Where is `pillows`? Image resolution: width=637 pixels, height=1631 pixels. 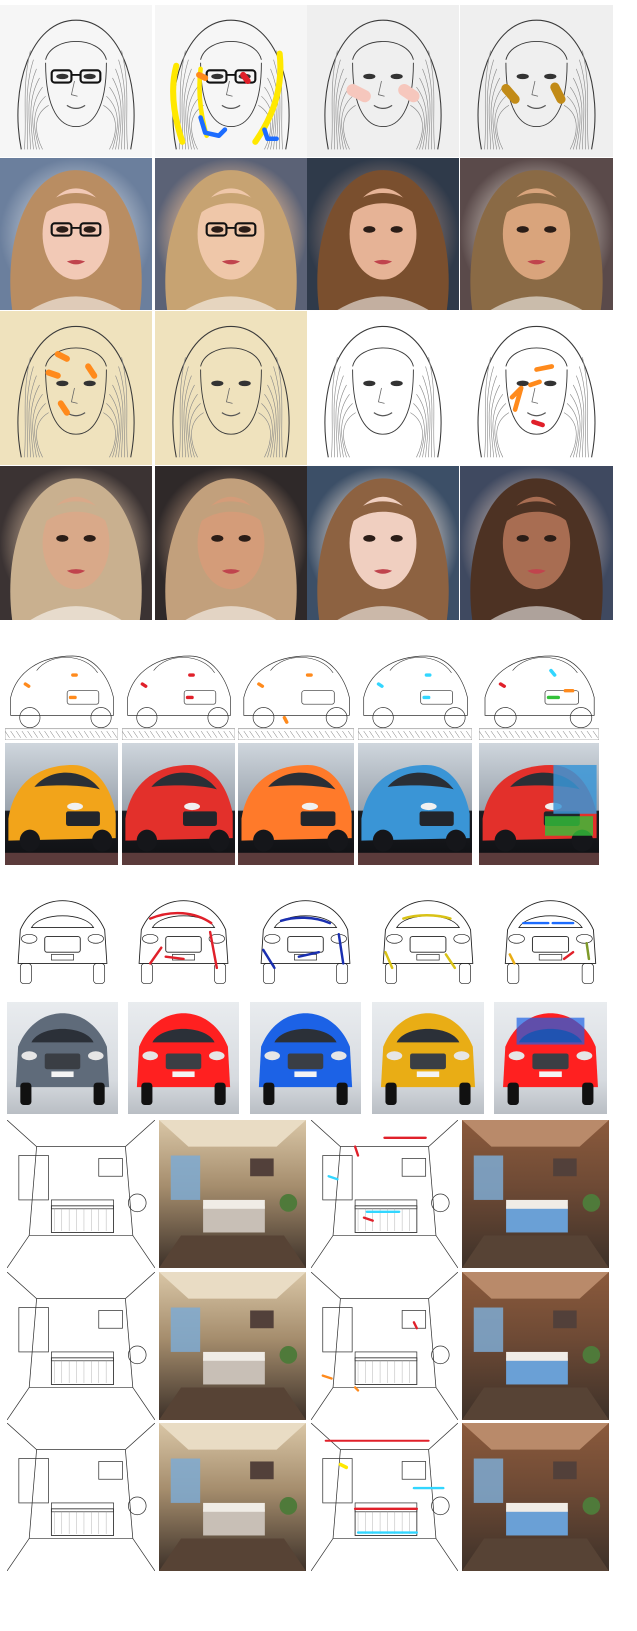 pillows is located at coordinates (82, 1204).